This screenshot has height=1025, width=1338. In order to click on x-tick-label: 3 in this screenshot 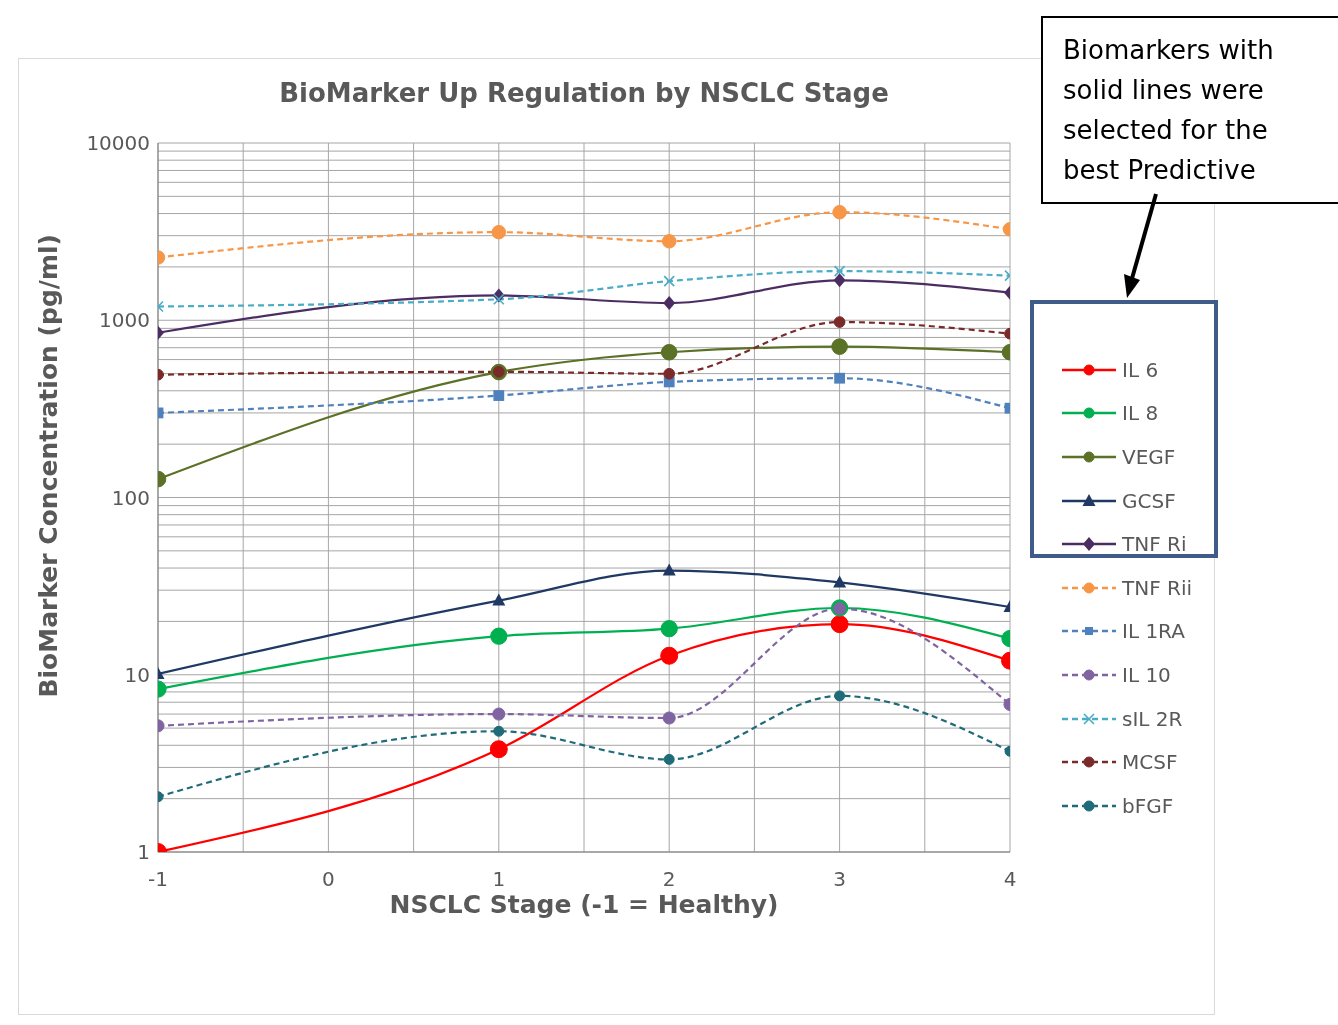, I will do `click(839, 879)`.